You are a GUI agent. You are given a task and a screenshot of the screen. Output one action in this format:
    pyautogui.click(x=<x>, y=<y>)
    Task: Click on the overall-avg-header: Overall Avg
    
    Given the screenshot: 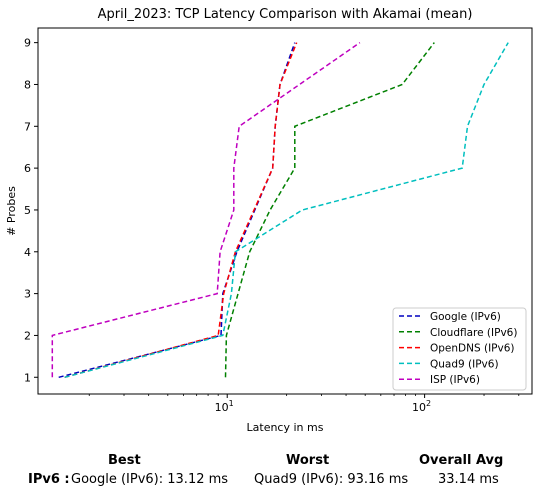 What is the action you would take?
    pyautogui.click(x=461, y=460)
    